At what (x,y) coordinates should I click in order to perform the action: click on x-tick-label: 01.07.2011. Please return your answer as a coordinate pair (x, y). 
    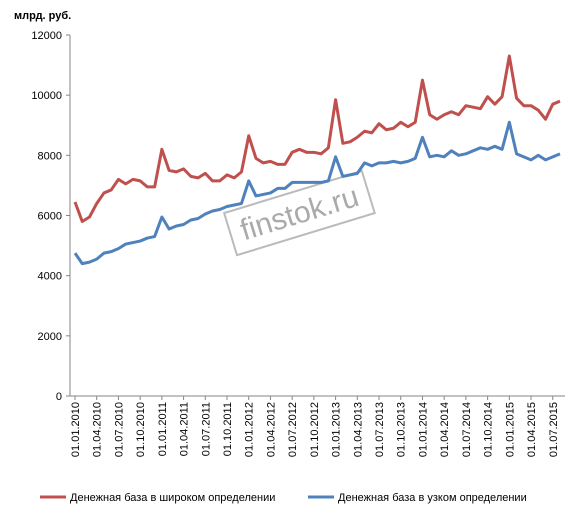
    Looking at the image, I should click on (206, 429).